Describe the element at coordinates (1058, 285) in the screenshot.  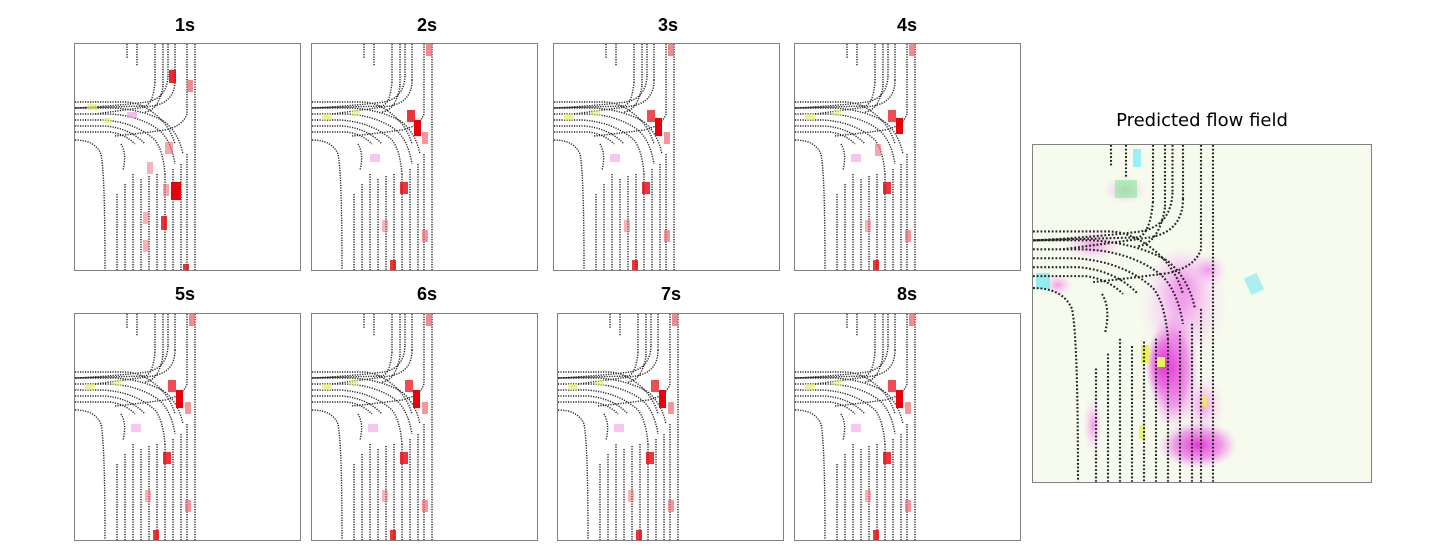
I see `flow-blob` at that location.